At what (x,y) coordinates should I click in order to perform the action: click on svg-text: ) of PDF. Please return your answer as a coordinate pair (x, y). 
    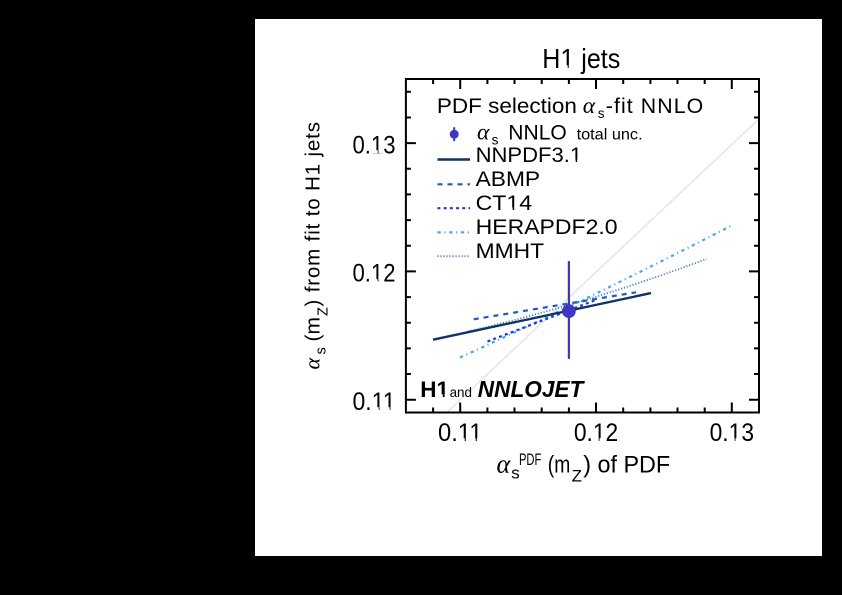
    Looking at the image, I should click on (626, 465).